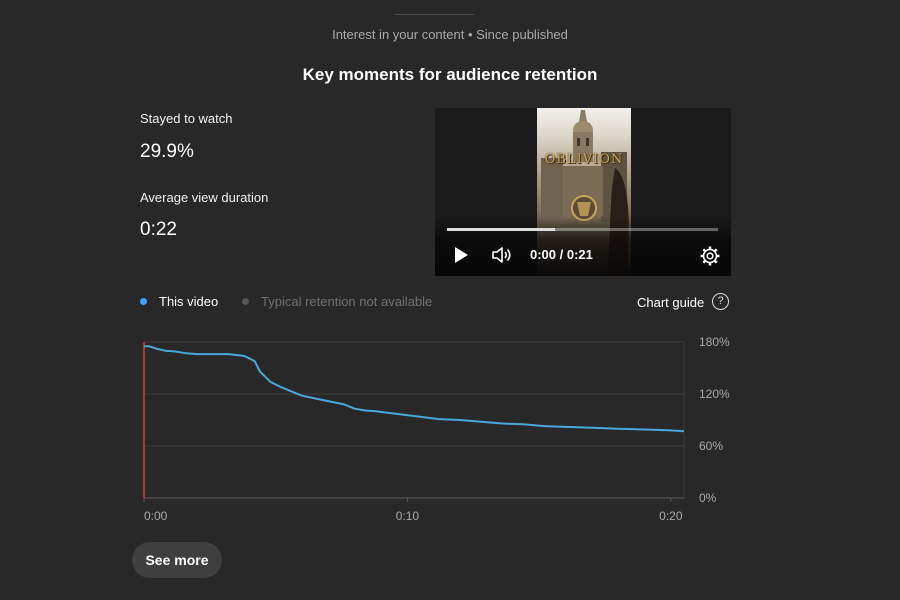 Image resolution: width=900 pixels, height=600 pixels. Describe the element at coordinates (501, 229) in the screenshot. I see `video-progress-fill` at that location.